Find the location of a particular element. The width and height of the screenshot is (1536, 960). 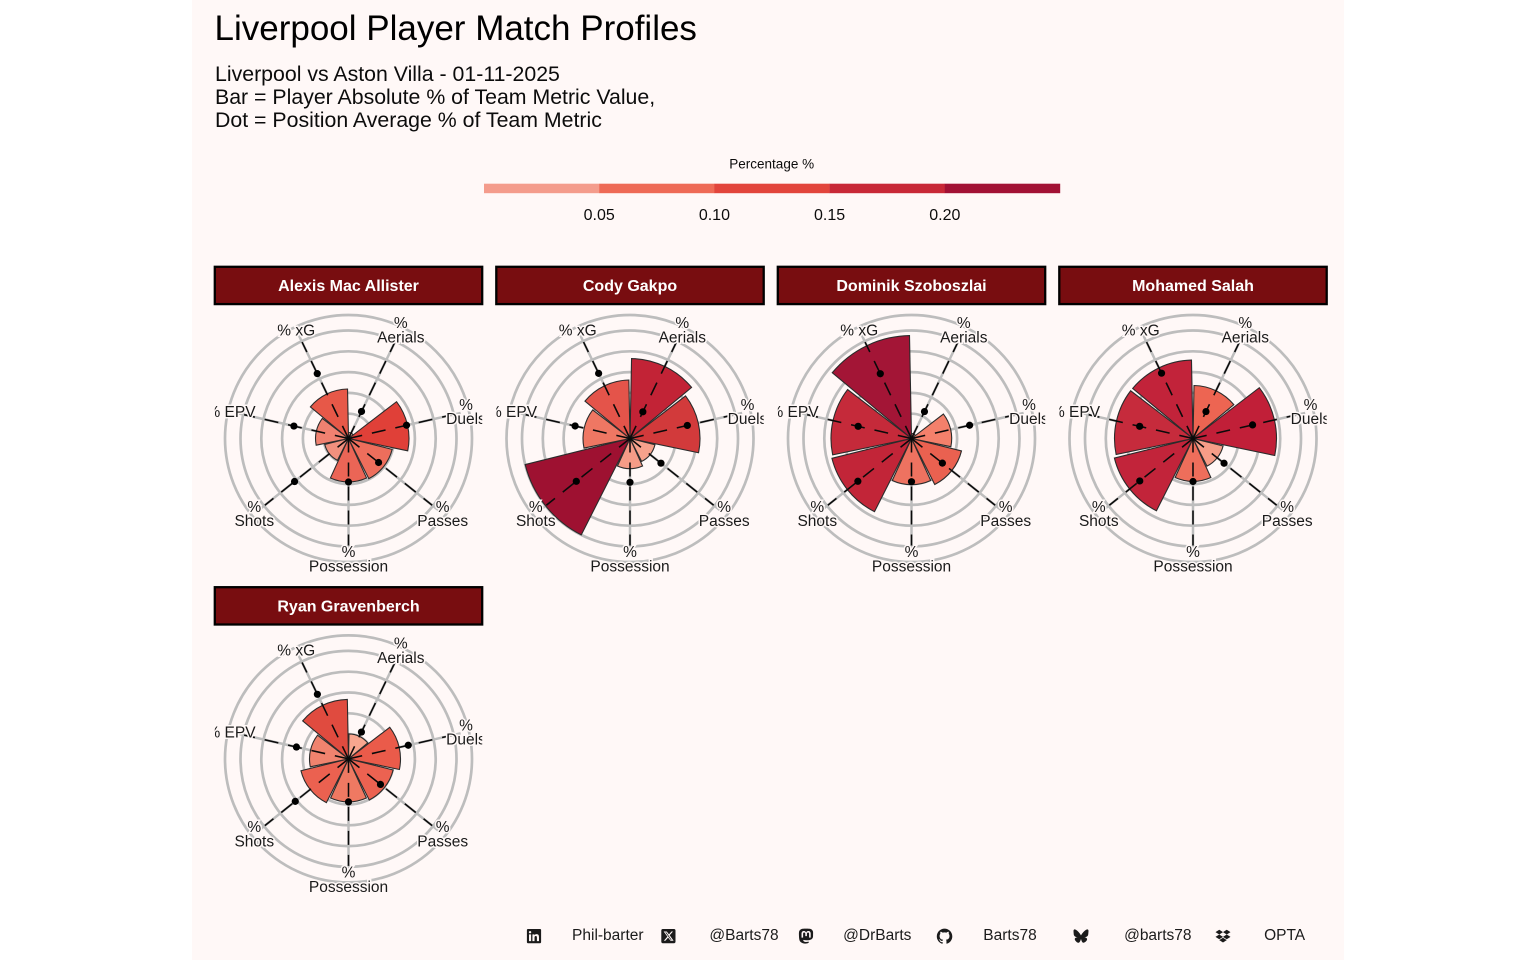

svg-text: Mohamed Salah is located at coordinates (1193, 286).